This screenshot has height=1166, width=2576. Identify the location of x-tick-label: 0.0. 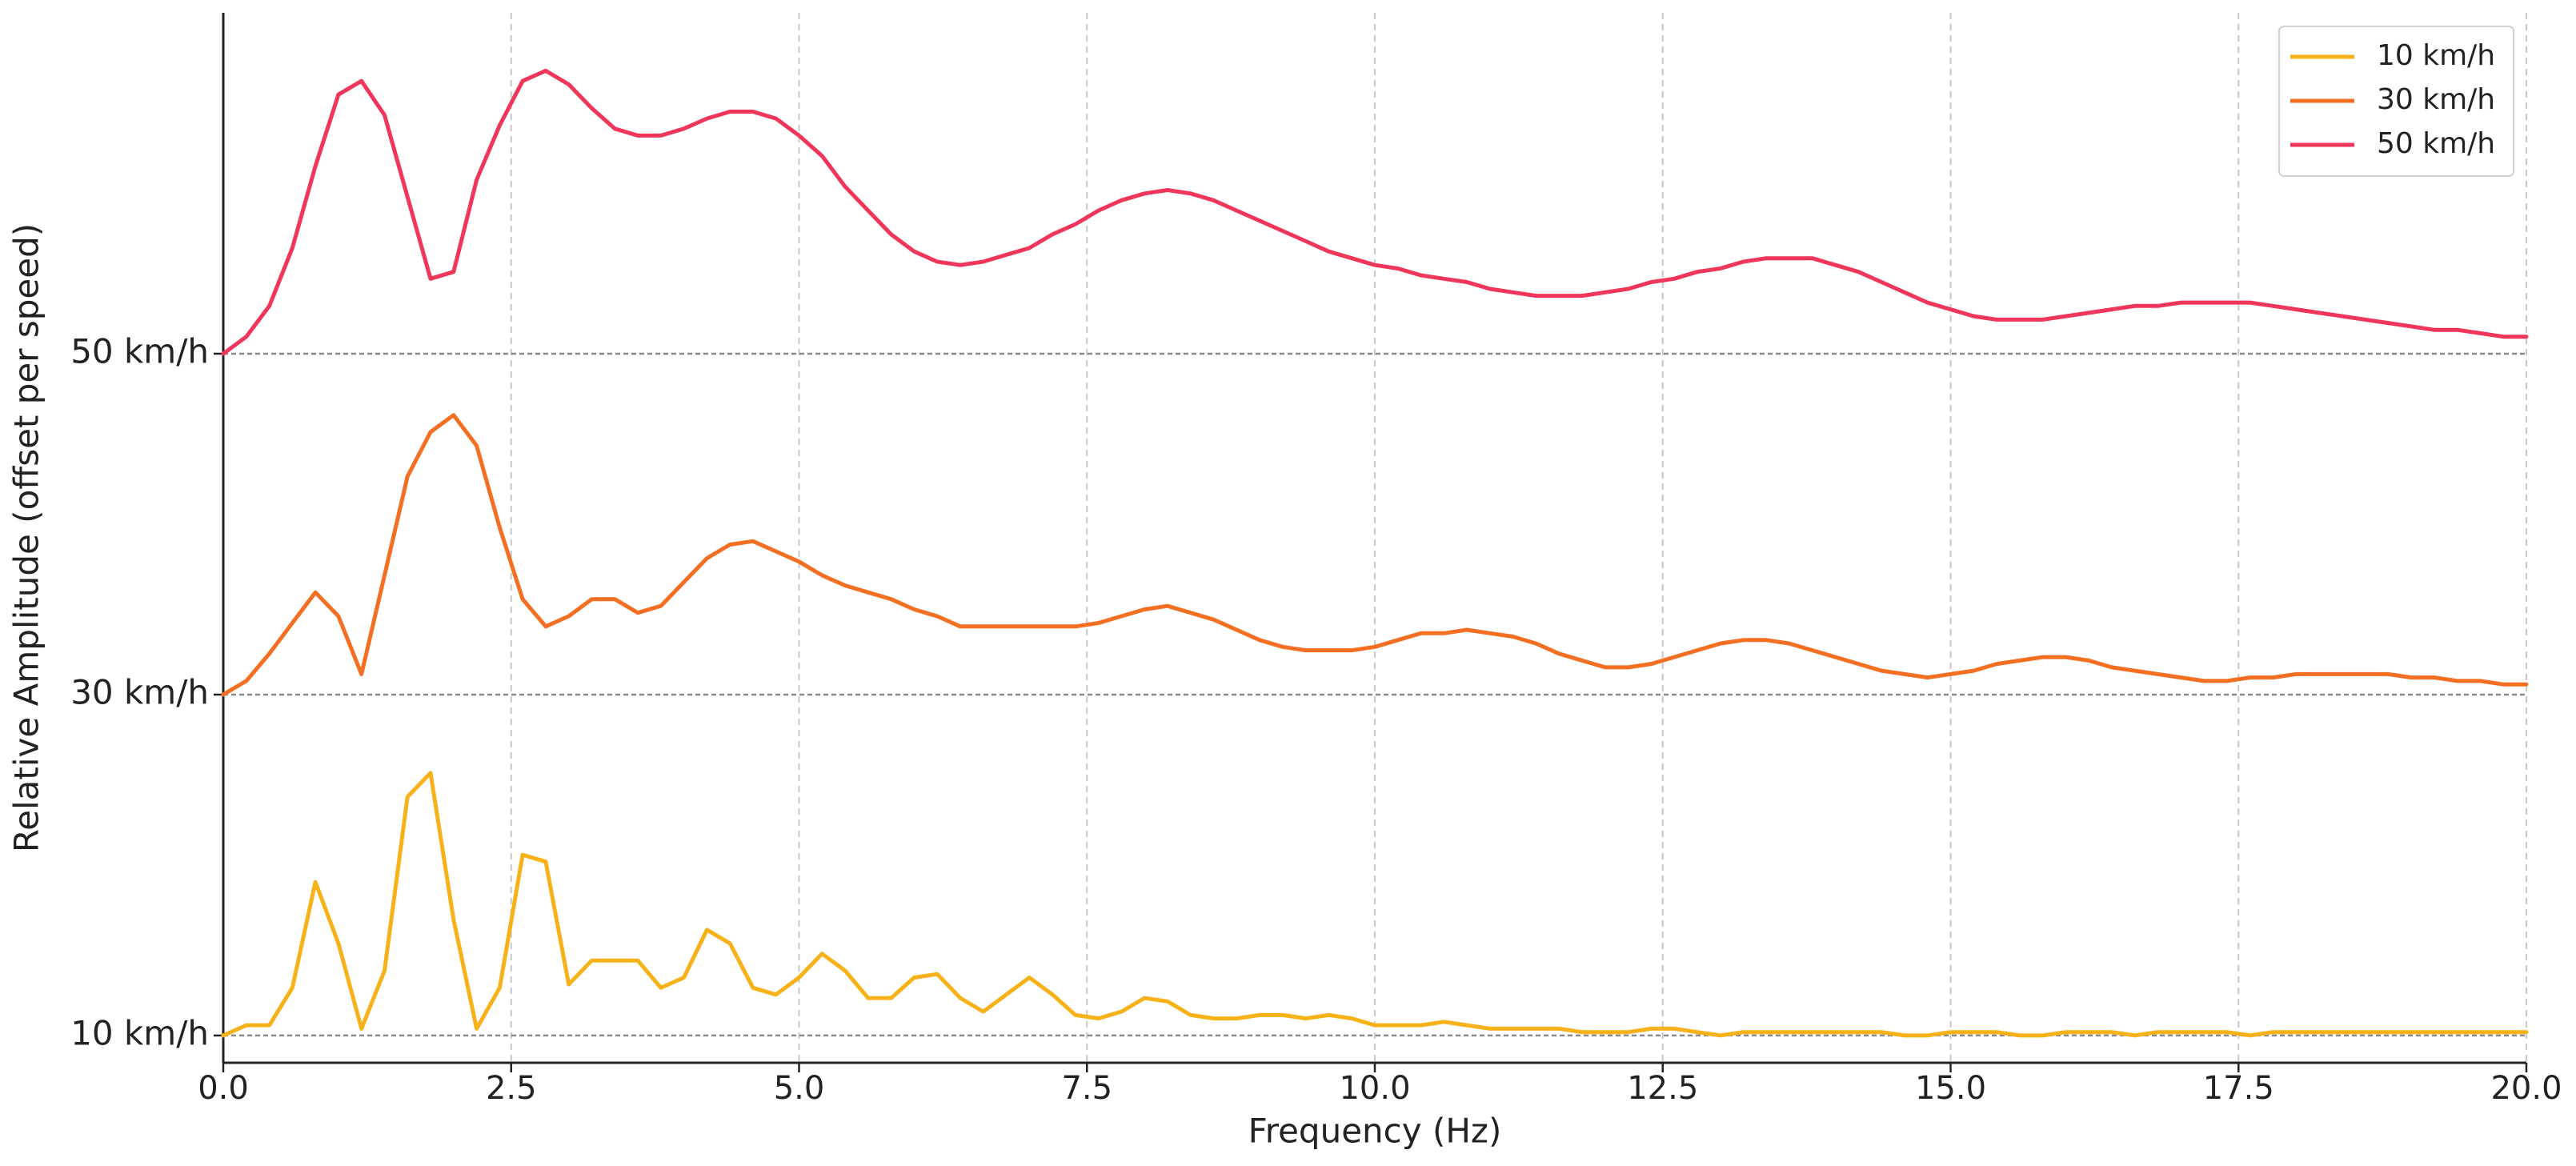
(223, 1088).